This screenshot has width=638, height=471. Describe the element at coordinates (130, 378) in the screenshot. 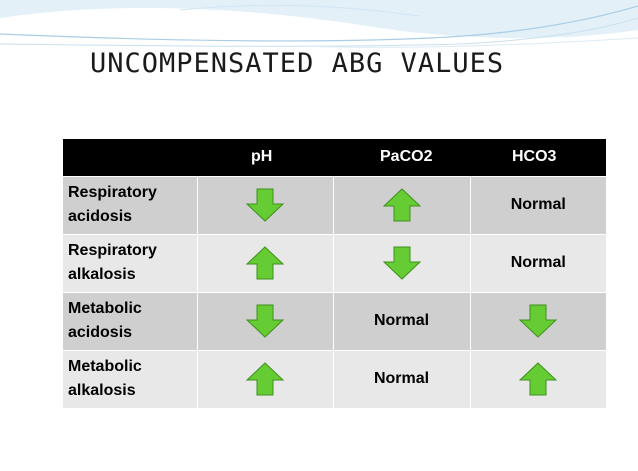

I see `row-label: Metabolic alkalosis` at that location.